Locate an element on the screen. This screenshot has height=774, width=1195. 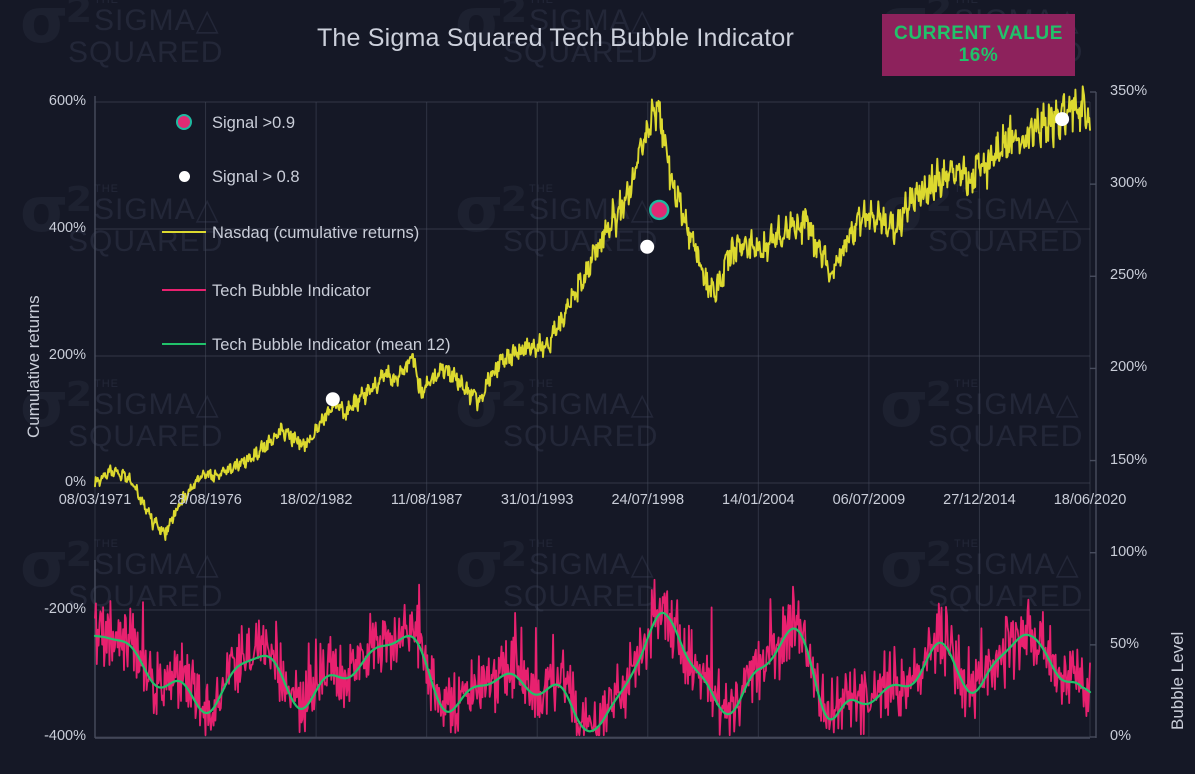
current-value-badge: CURRENT VALUE 16% is located at coordinates (978, 45).